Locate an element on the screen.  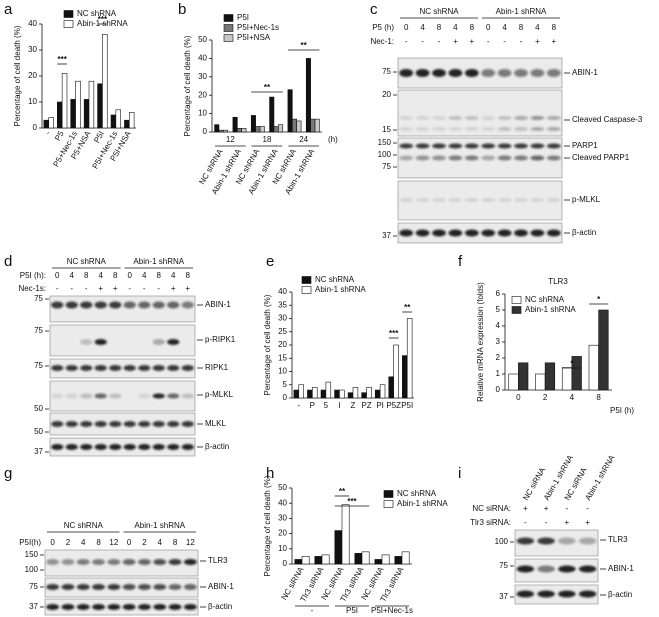
target-label: β-actin is located at coordinates (220, 606).